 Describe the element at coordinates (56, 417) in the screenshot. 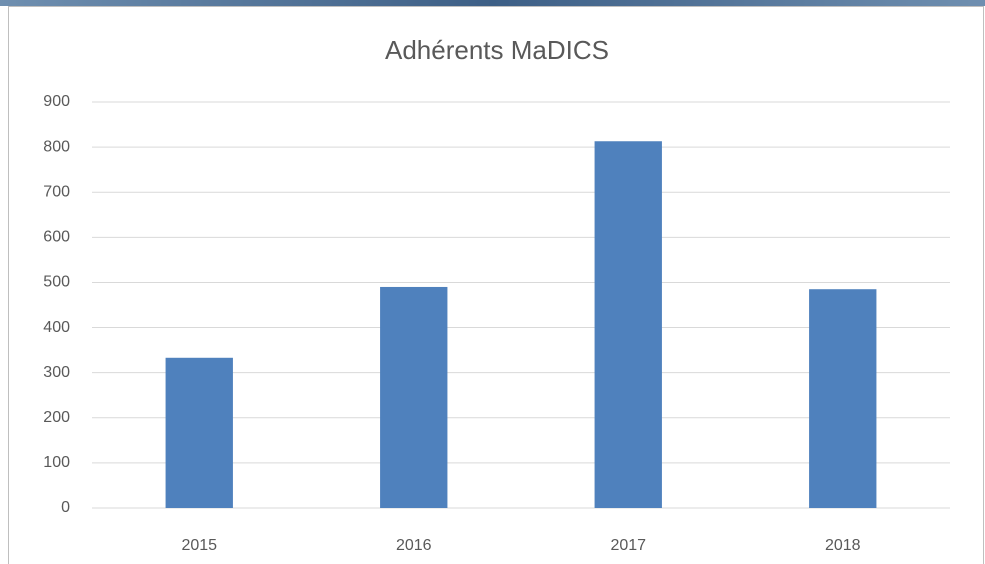

I see `y-tick-label: 200` at that location.